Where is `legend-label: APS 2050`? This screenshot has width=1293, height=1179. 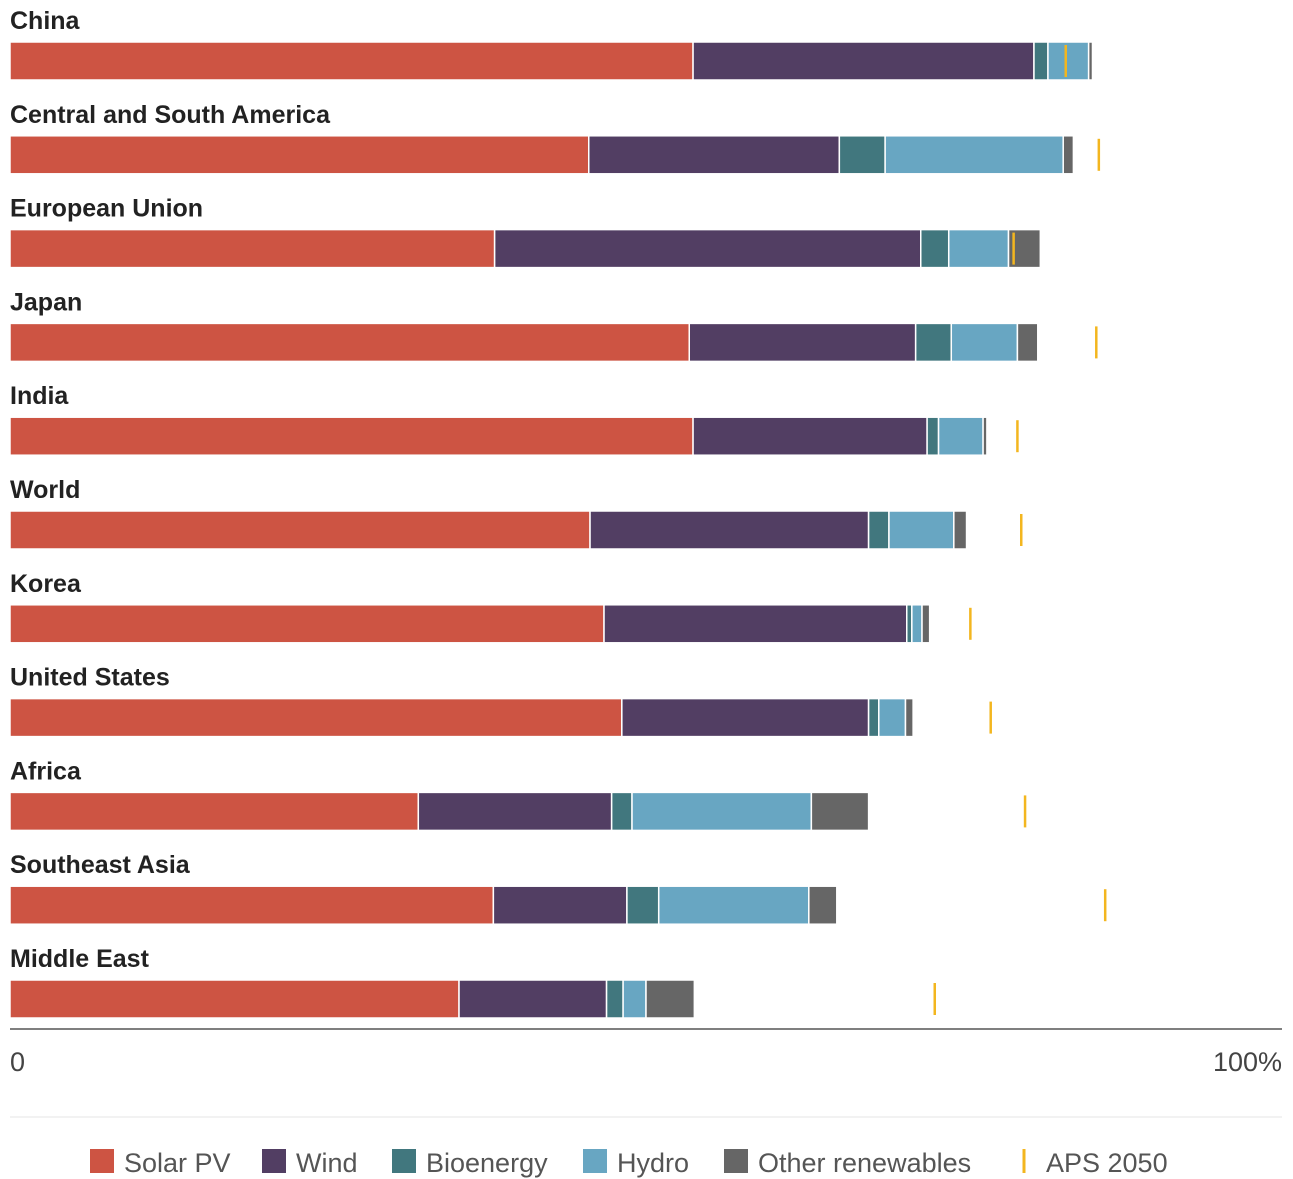
legend-label: APS 2050 is located at coordinates (1107, 1163).